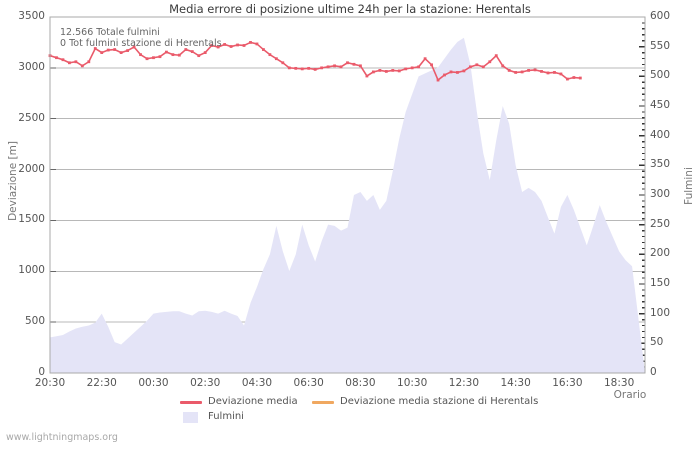 The height and width of the screenshot is (450, 700). Describe the element at coordinates (308, 383) in the screenshot. I see `x-axis-tick: 06:30` at that location.